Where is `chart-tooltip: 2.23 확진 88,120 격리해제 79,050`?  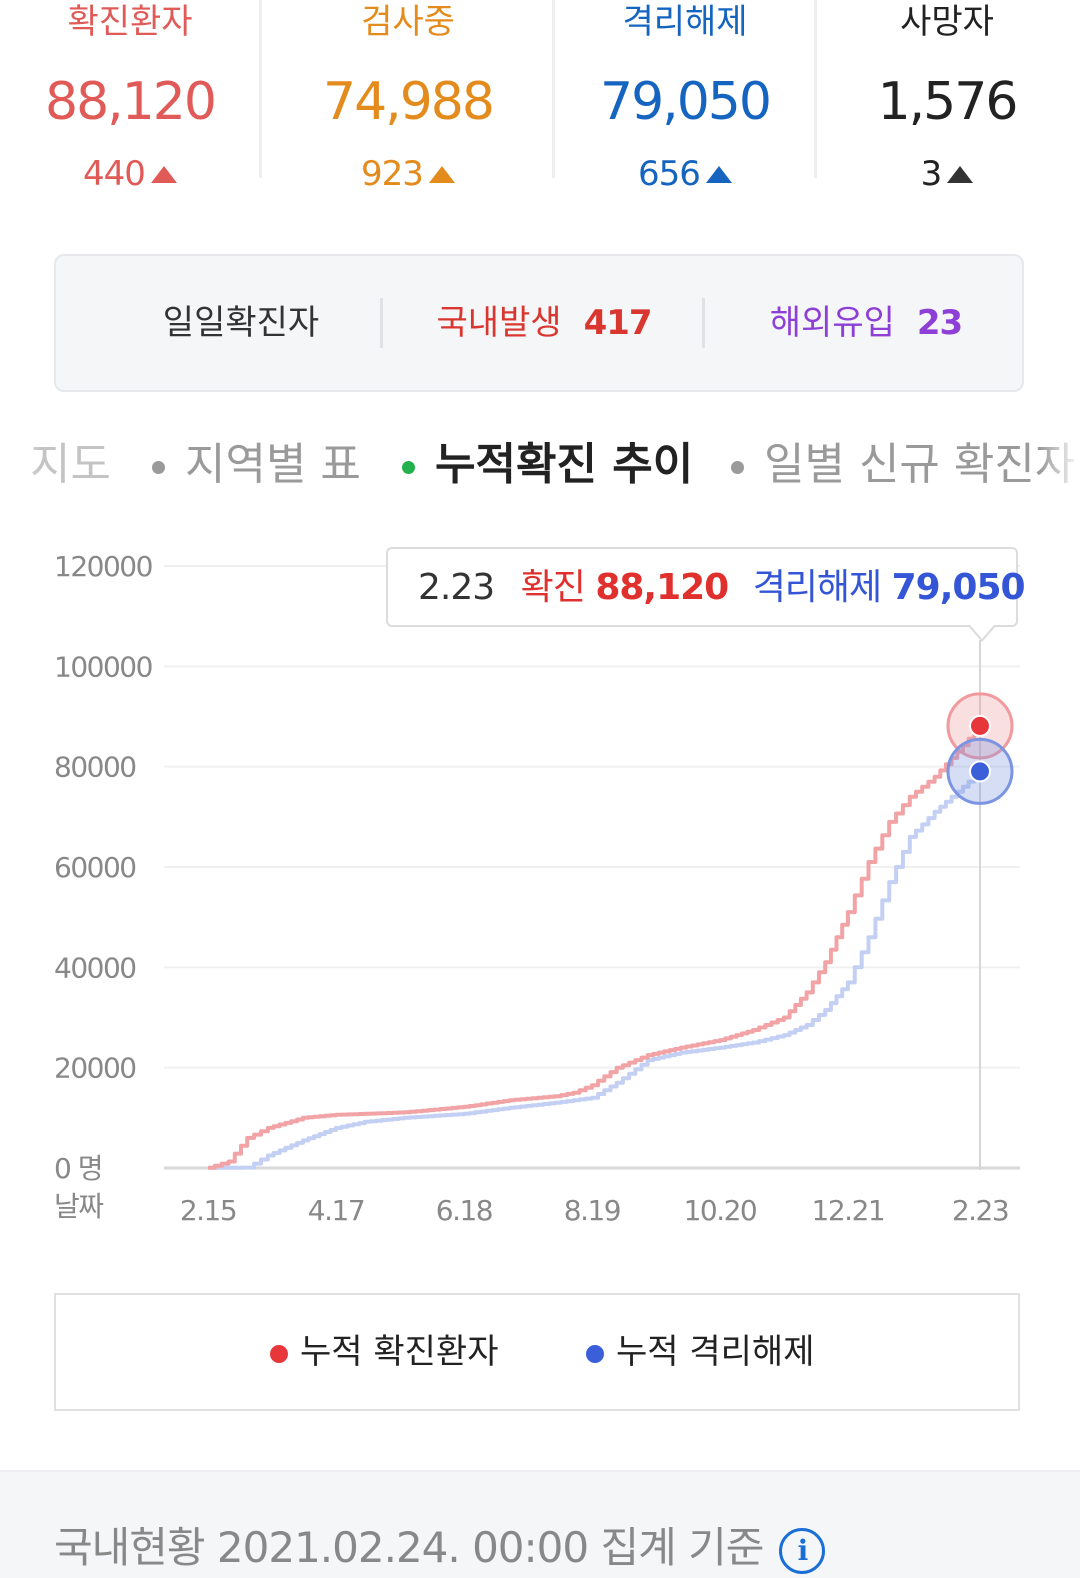 chart-tooltip: 2.23 확진 88,120 격리해제 79,050 is located at coordinates (706, 587).